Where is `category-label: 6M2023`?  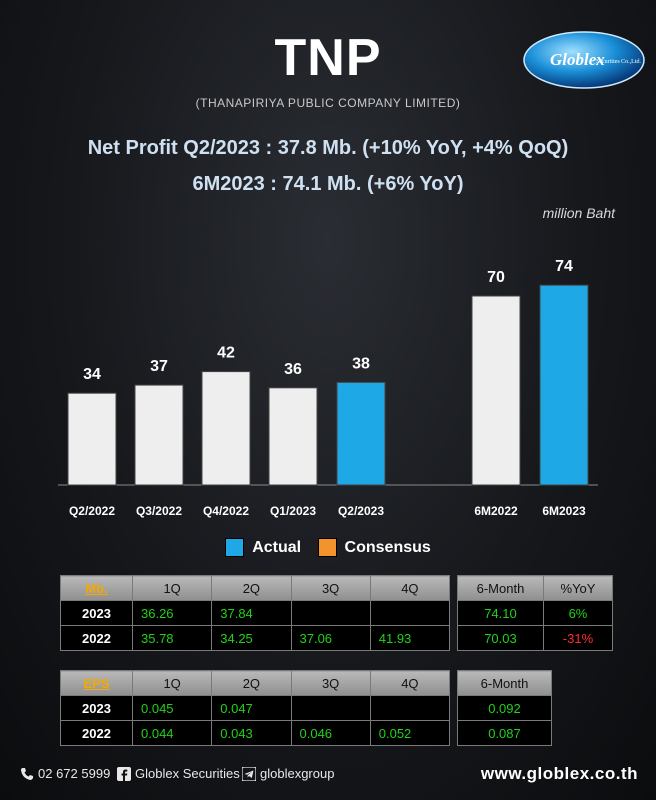 category-label: 6M2023 is located at coordinates (564, 511).